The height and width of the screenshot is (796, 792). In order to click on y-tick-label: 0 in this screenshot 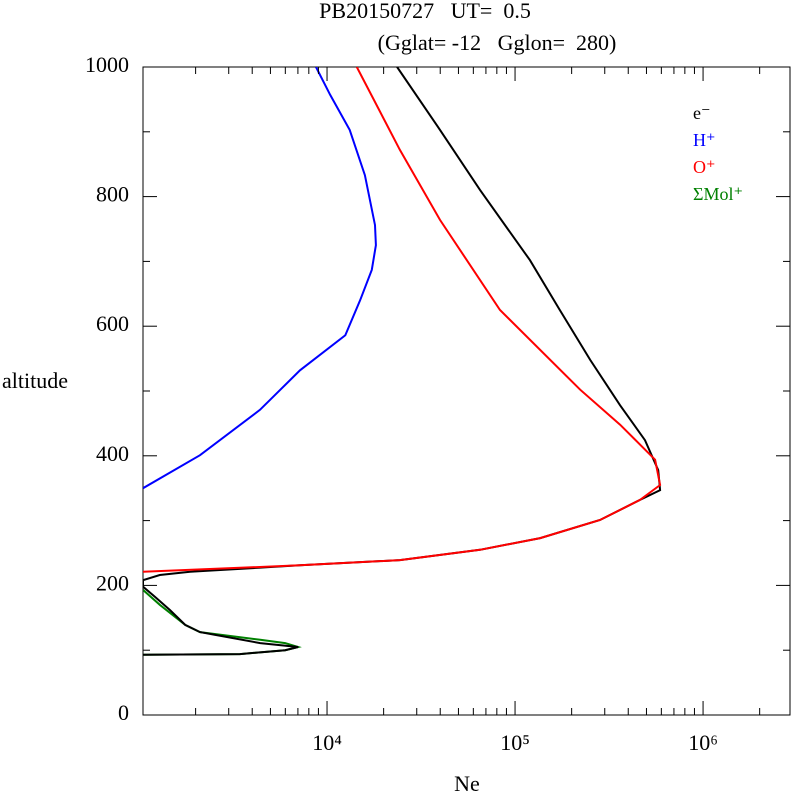, I will do `click(123, 712)`.